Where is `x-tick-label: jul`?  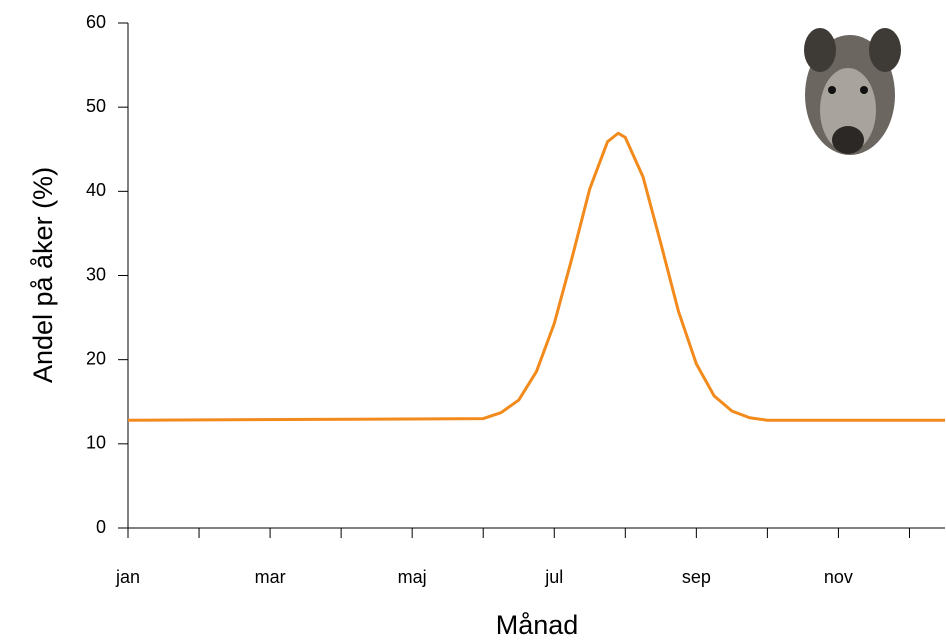
x-tick-label: jul is located at coordinates (553, 577).